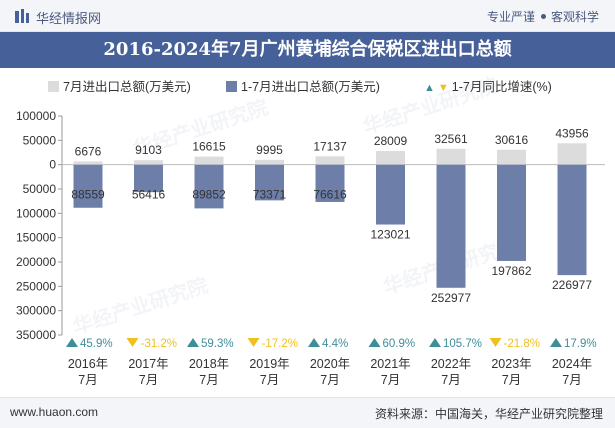 The image size is (615, 428). What do you see at coordinates (390, 364) in the screenshot?
I see `x-tick-label: 2021年` at bounding box center [390, 364].